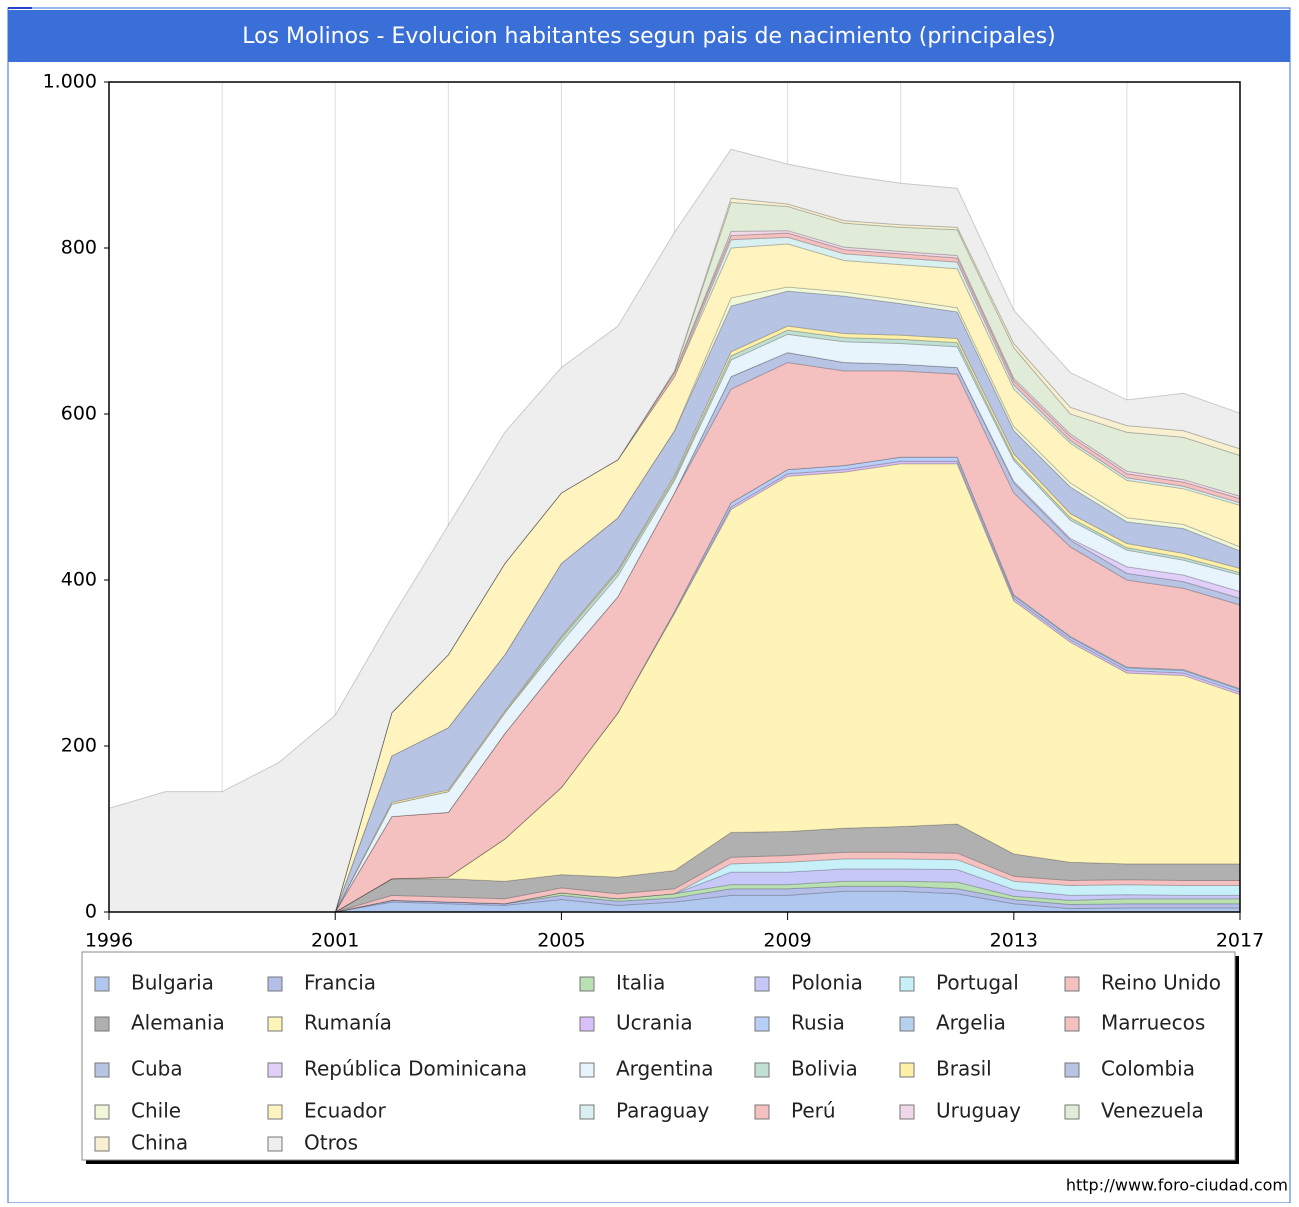  Describe the element at coordinates (1177, 1185) in the screenshot. I see `source: http://www.foro-ciudad.com` at that location.